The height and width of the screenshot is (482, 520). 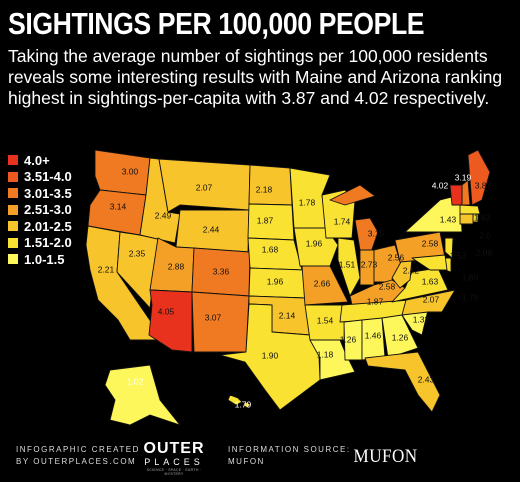 I want to click on state-value-in: 2.73, so click(x=369, y=264).